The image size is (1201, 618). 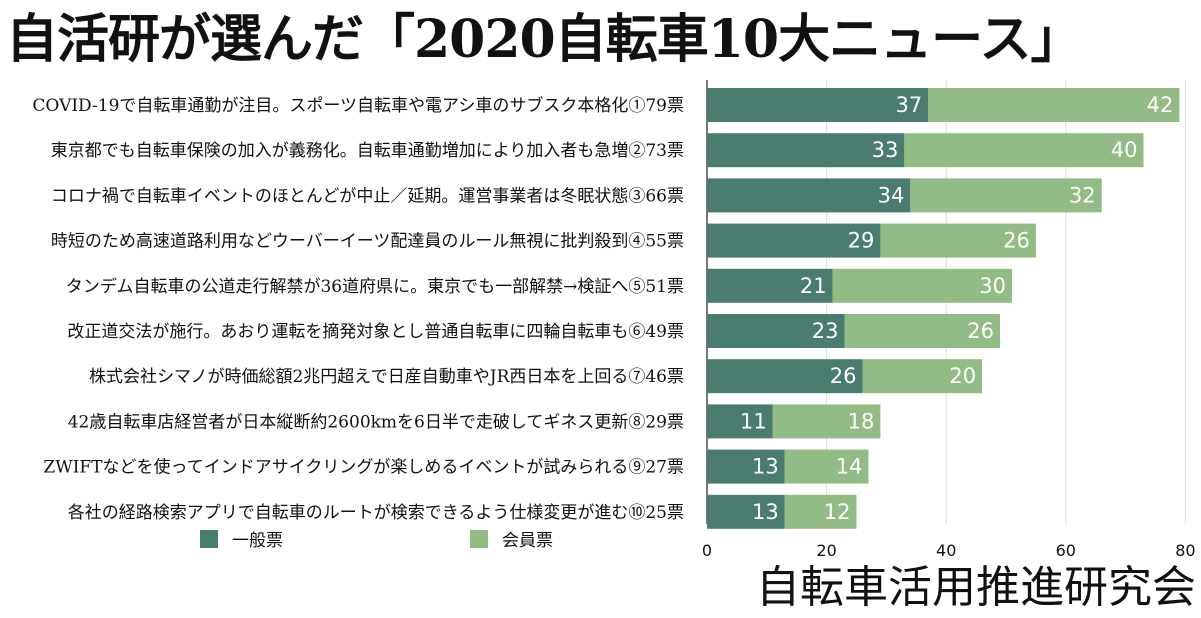 What do you see at coordinates (826, 550) in the screenshot?
I see `x-tick-label: 20` at bounding box center [826, 550].